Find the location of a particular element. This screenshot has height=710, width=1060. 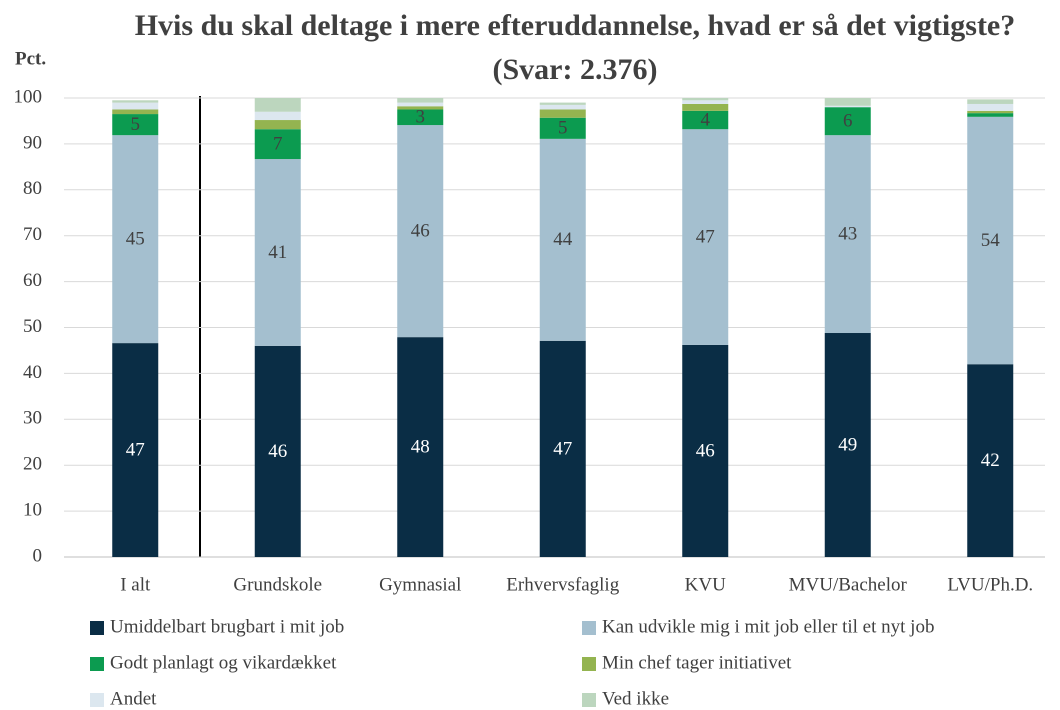

data-label: 42 is located at coordinates (990, 460).